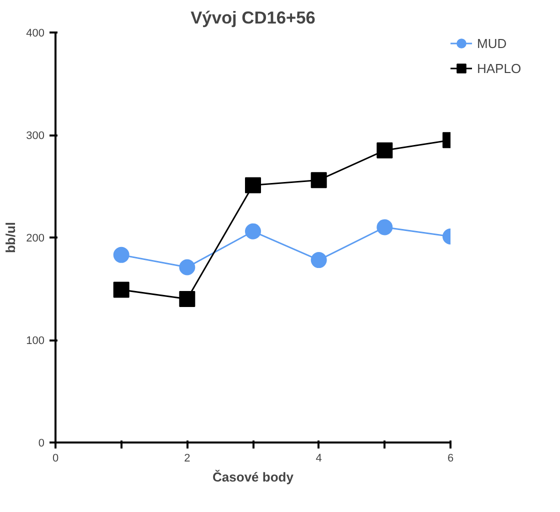  What do you see at coordinates (35, 238) in the screenshot?
I see `y-tick-label: 200` at bounding box center [35, 238].